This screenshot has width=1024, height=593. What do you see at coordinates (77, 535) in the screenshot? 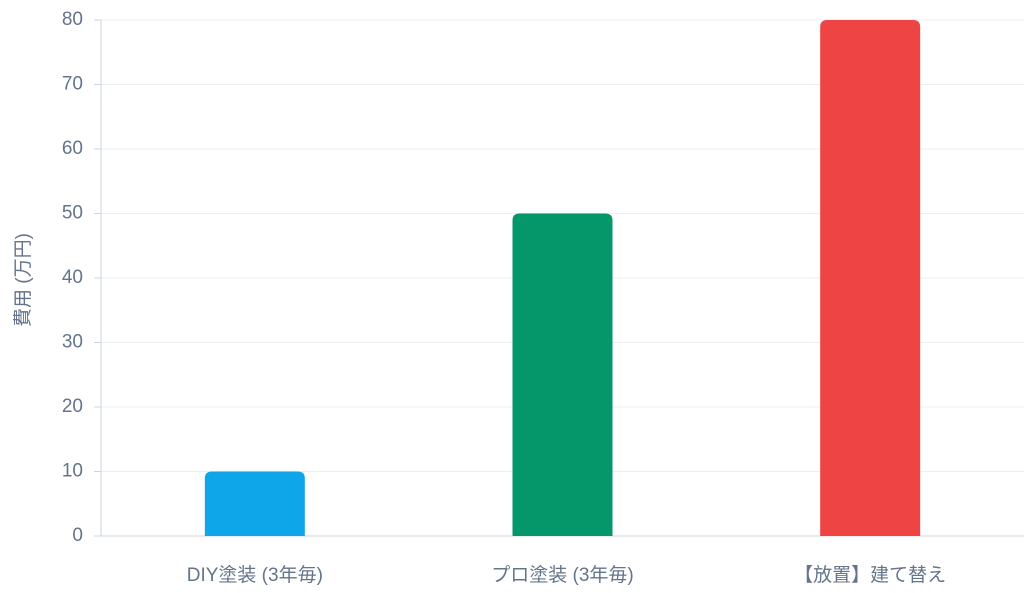
I see `y-tick-label: 0` at bounding box center [77, 535].